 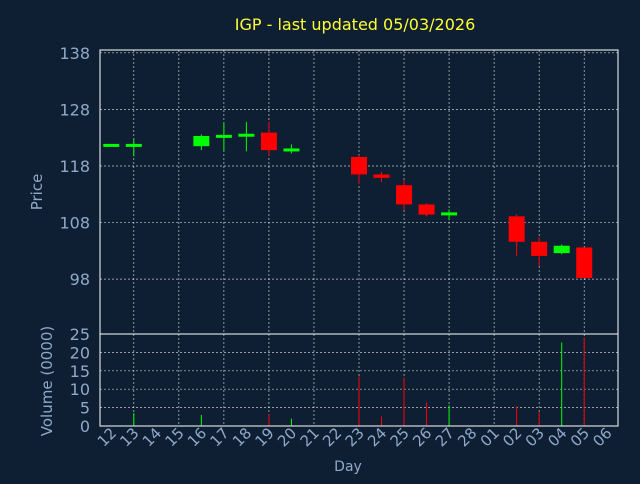 I want to click on price-y-tick: 118, so click(x=74, y=166).